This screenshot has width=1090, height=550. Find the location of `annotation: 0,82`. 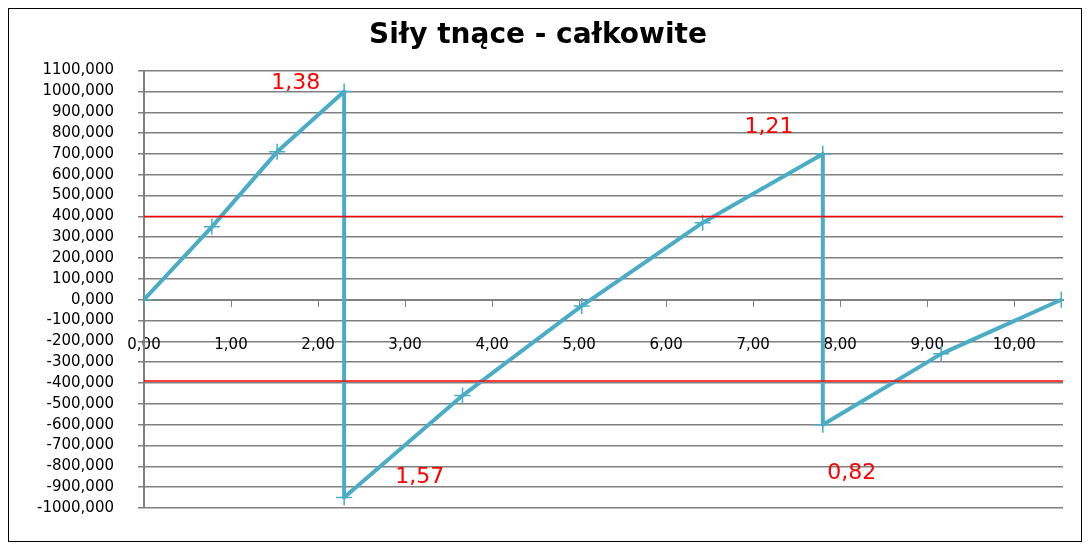

annotation: 0,82 is located at coordinates (852, 471).